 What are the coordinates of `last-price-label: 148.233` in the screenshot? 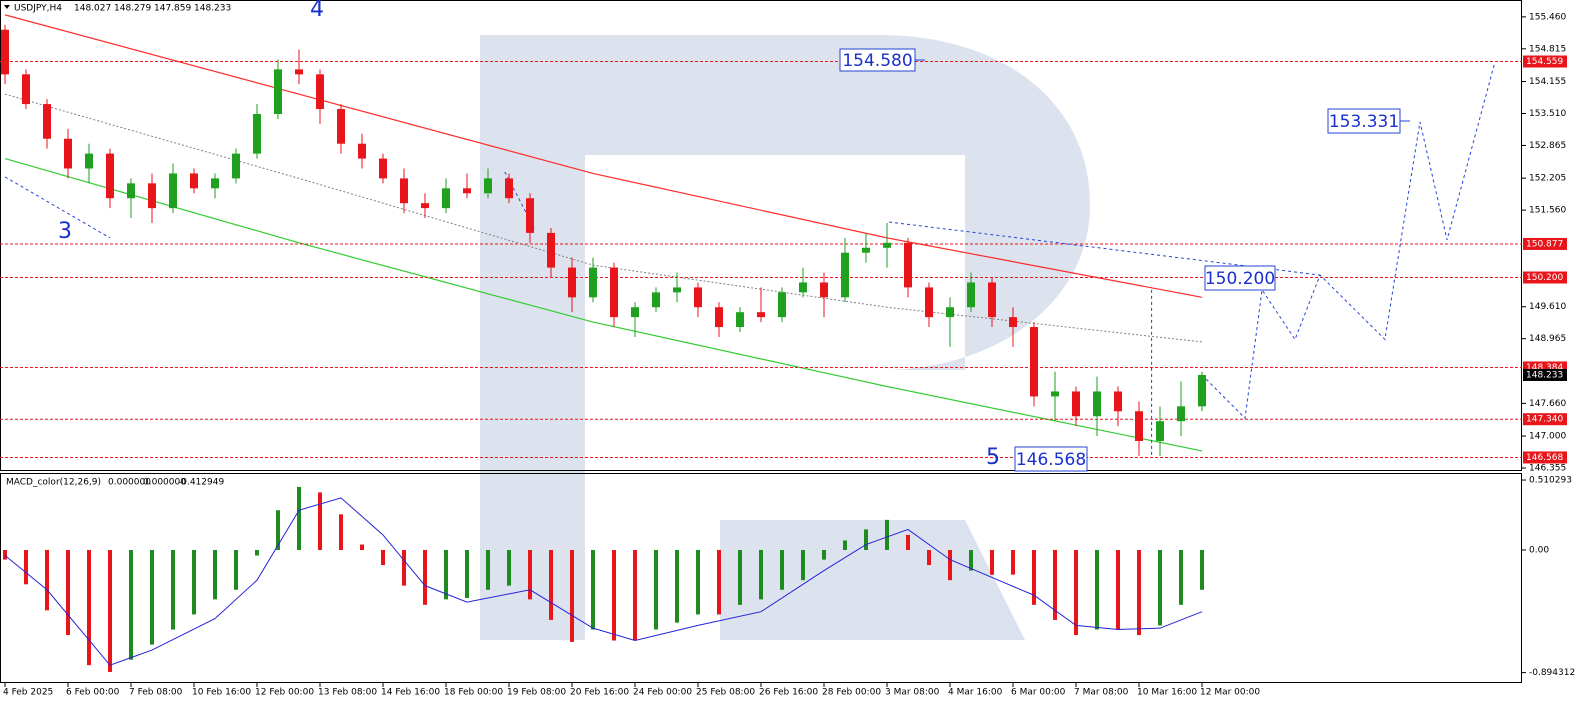 It's located at (1544, 375).